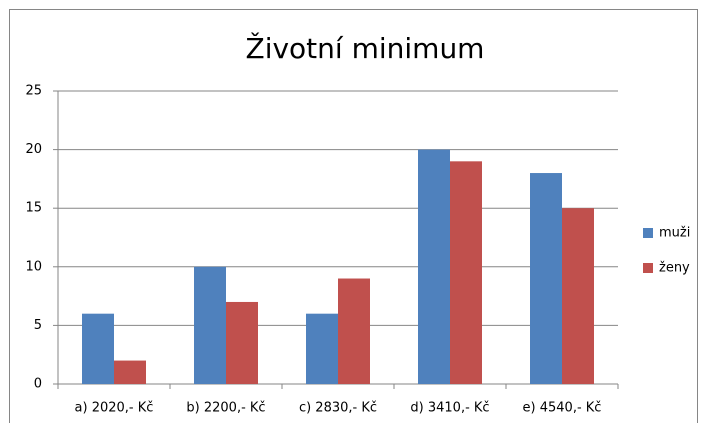  Describe the element at coordinates (674, 233) in the screenshot. I see `legend-label: muži` at that location.